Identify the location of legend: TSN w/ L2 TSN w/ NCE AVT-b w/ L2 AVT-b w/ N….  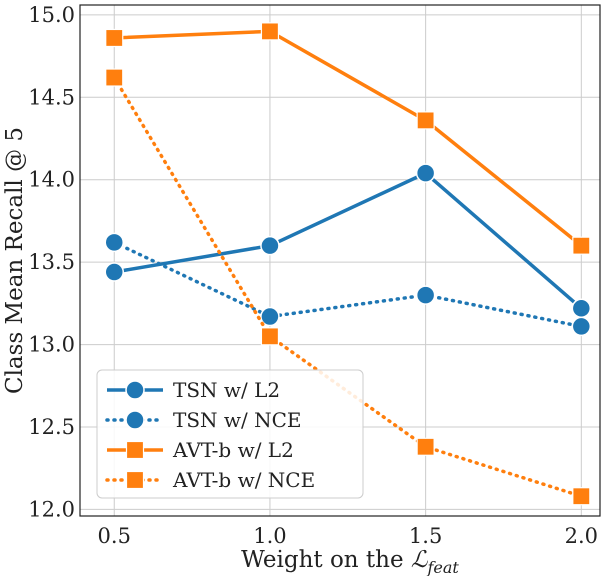
(230, 434).